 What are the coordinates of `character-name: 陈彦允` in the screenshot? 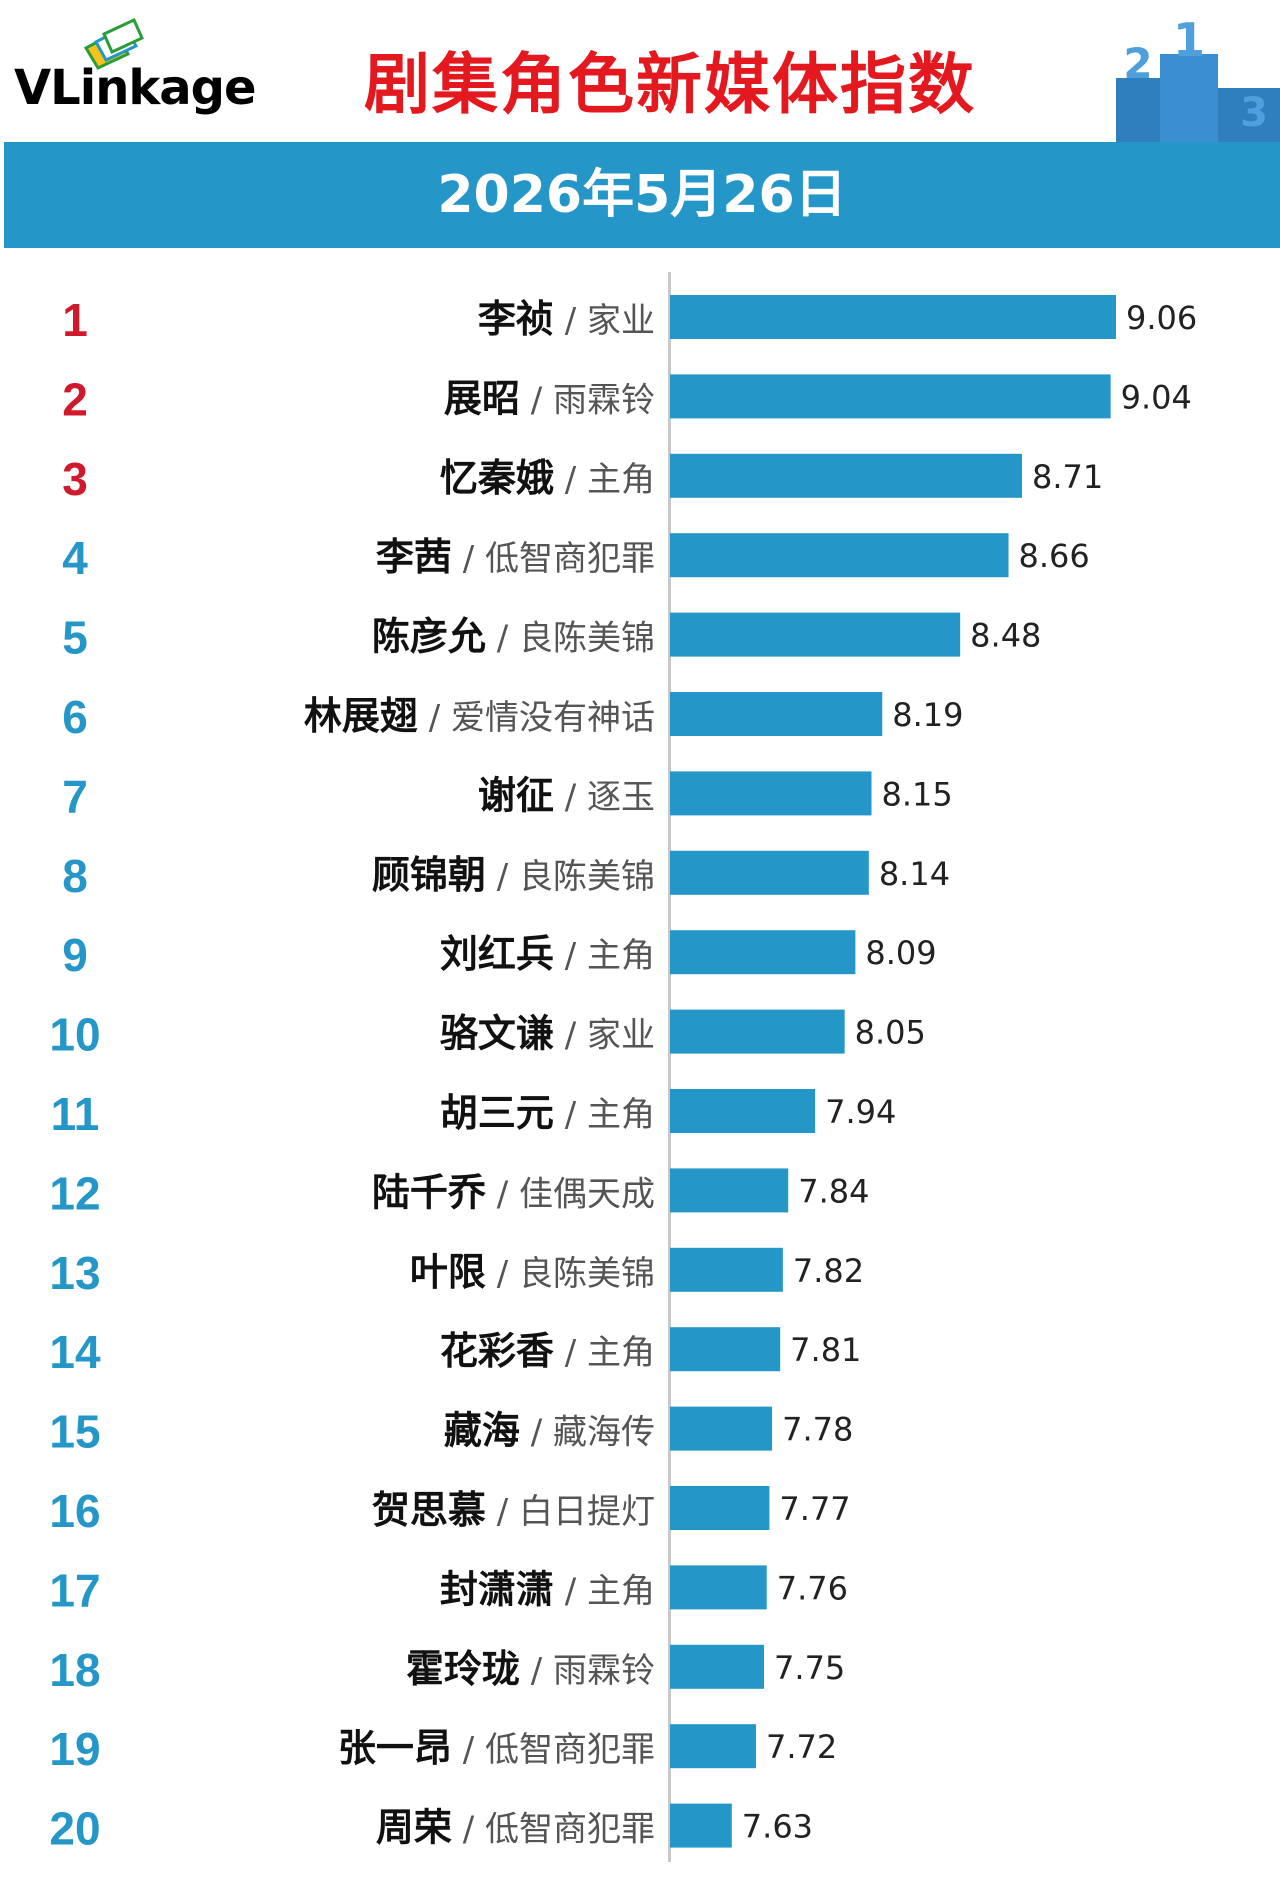 It's located at (429, 637).